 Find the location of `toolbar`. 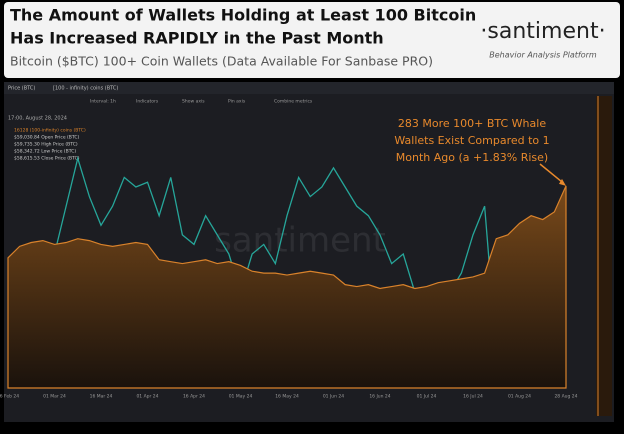

toolbar is located at coordinates (309, 88).